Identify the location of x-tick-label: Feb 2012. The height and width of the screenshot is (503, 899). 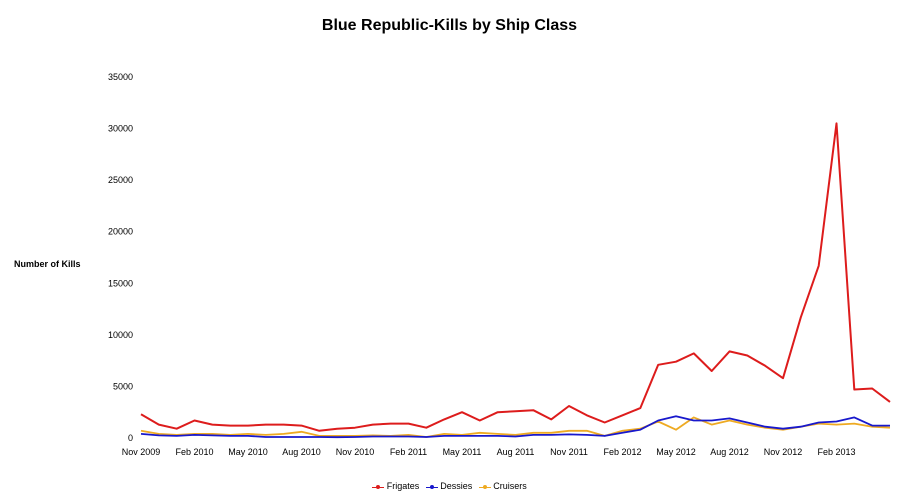
(622, 452).